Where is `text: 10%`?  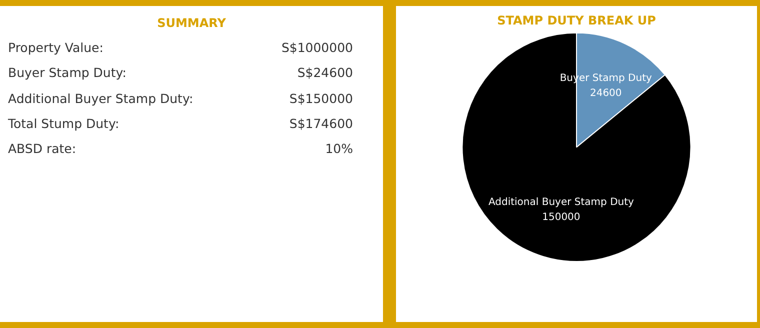 text: 10% is located at coordinates (339, 148).